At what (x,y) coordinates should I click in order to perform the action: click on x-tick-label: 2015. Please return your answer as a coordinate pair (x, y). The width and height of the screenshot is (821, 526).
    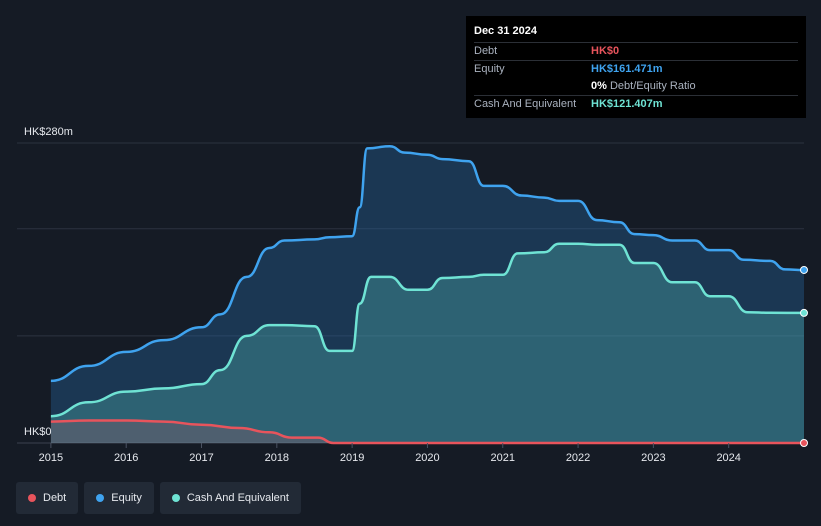
    Looking at the image, I should click on (51, 458).